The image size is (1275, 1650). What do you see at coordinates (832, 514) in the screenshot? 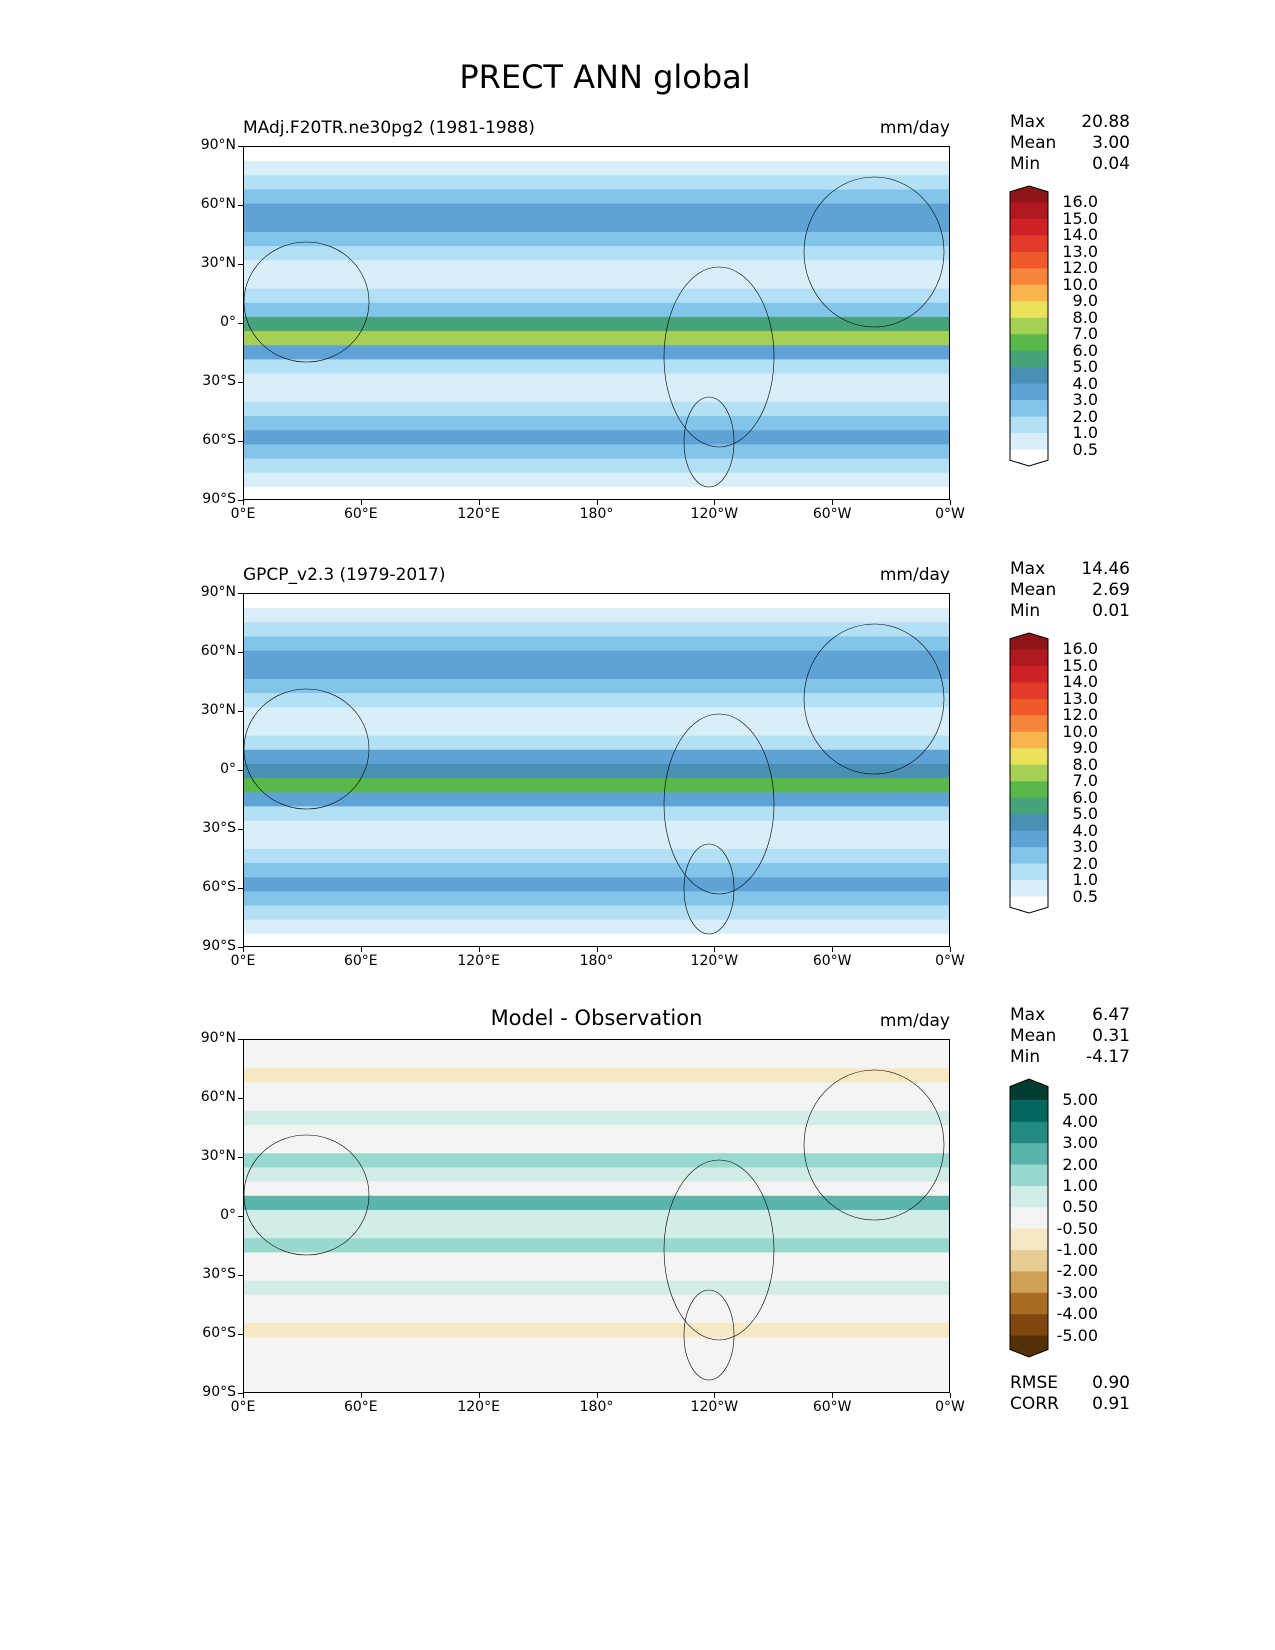
I see `lon-tick-label: 60°W` at bounding box center [832, 514].